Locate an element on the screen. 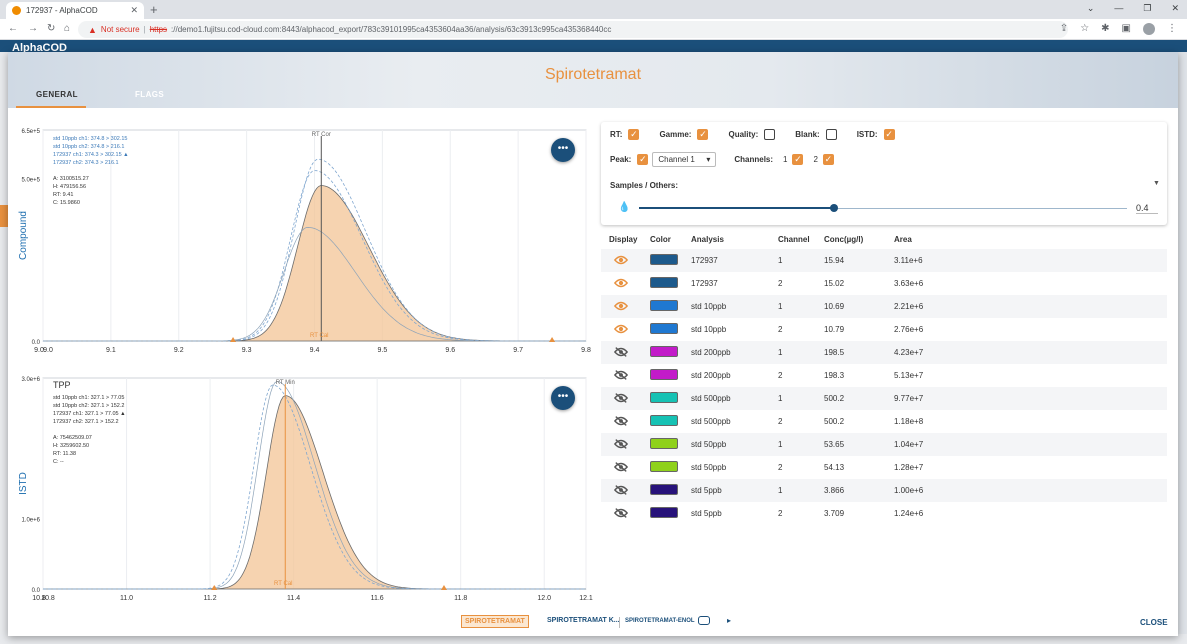 This screenshot has height=644, width=1187. table-row: 172937 2 15.02 3.63e+6 is located at coordinates (884, 283).